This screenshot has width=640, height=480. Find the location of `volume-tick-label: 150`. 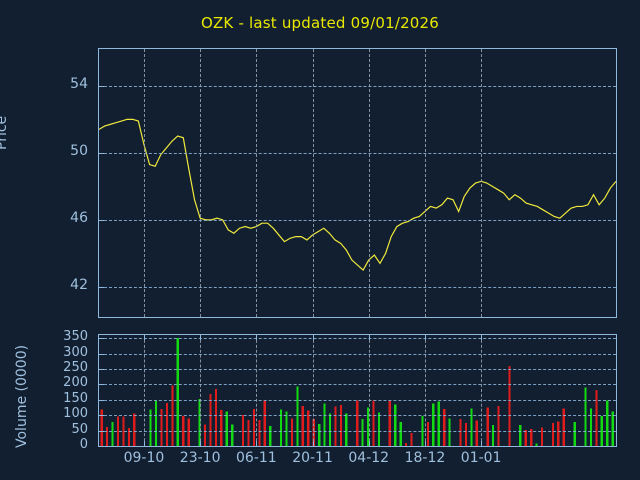

volume-tick-label: 150 is located at coordinates (75, 398).